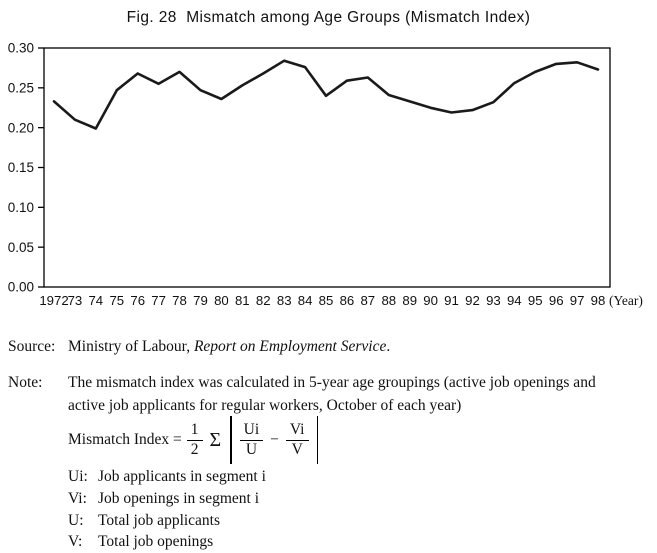  I want to click on source-label: Source:, so click(32, 346).